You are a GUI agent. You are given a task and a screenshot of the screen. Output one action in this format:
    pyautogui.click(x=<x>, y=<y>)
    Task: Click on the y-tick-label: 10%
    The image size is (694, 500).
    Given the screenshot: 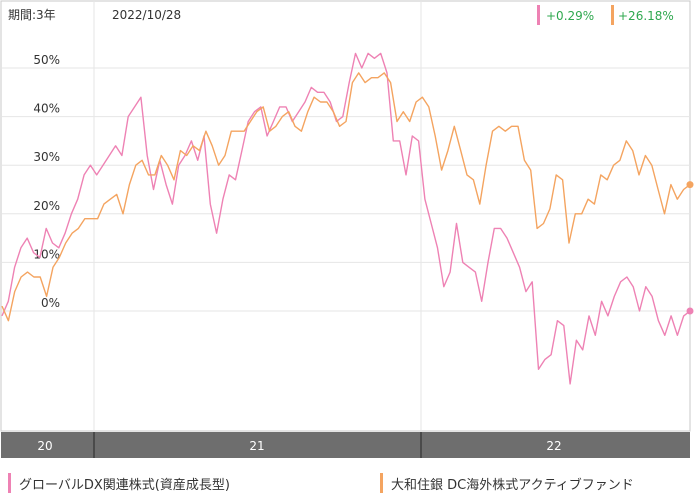 What is the action you would take?
    pyautogui.click(x=46, y=254)
    